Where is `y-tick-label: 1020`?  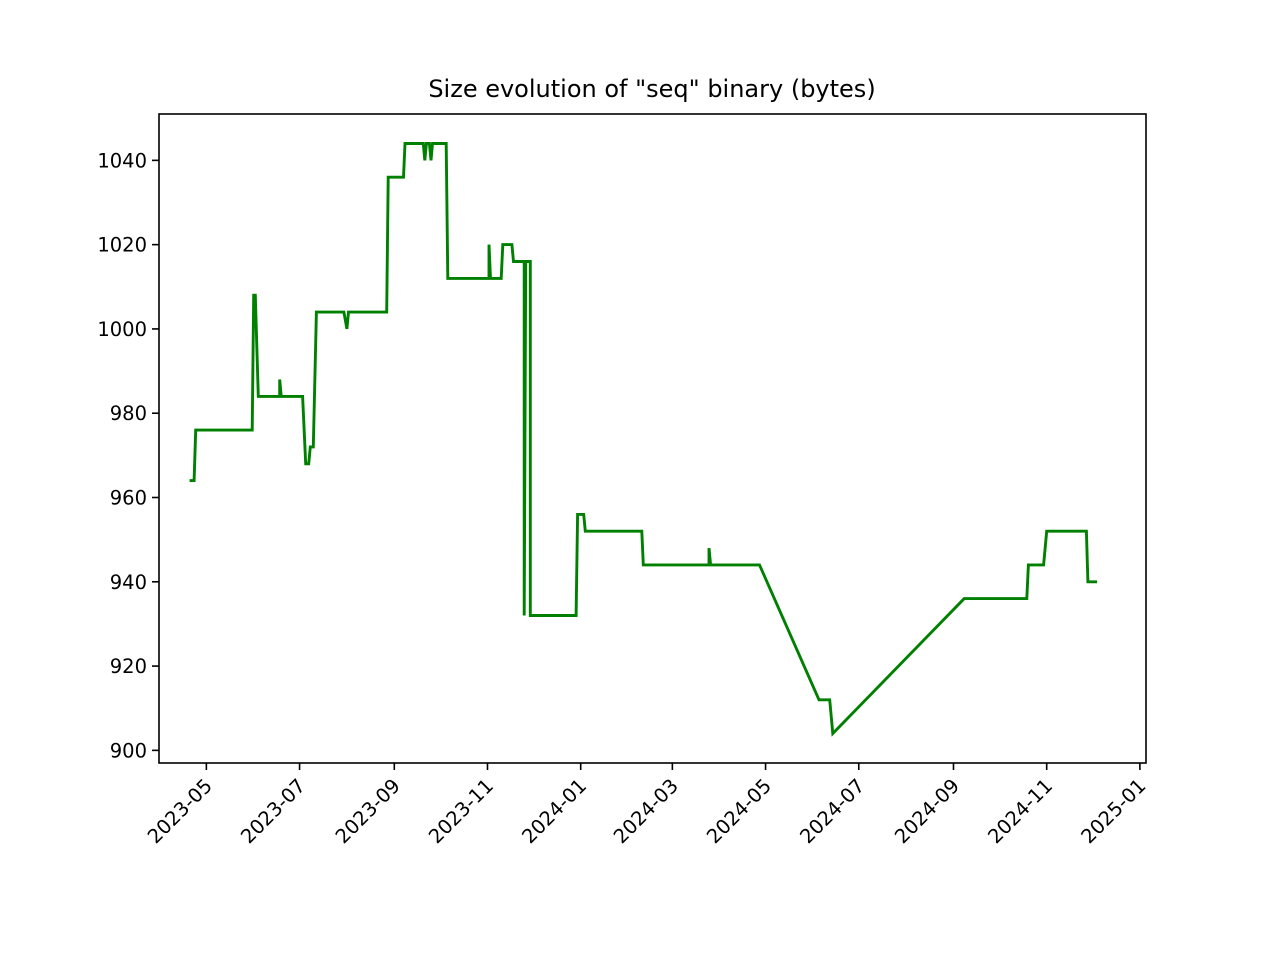
y-tick-label: 1020 is located at coordinates (122, 245).